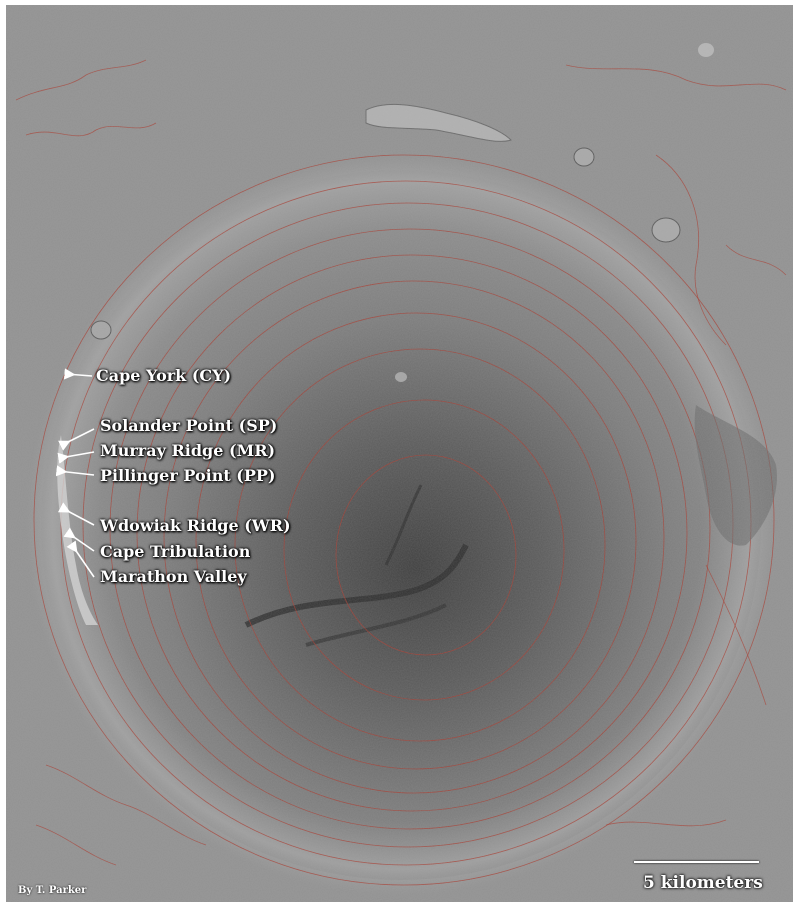  Describe the element at coordinates (164, 375) in the screenshot. I see `label-cape-york: Cape York (CY)` at that location.